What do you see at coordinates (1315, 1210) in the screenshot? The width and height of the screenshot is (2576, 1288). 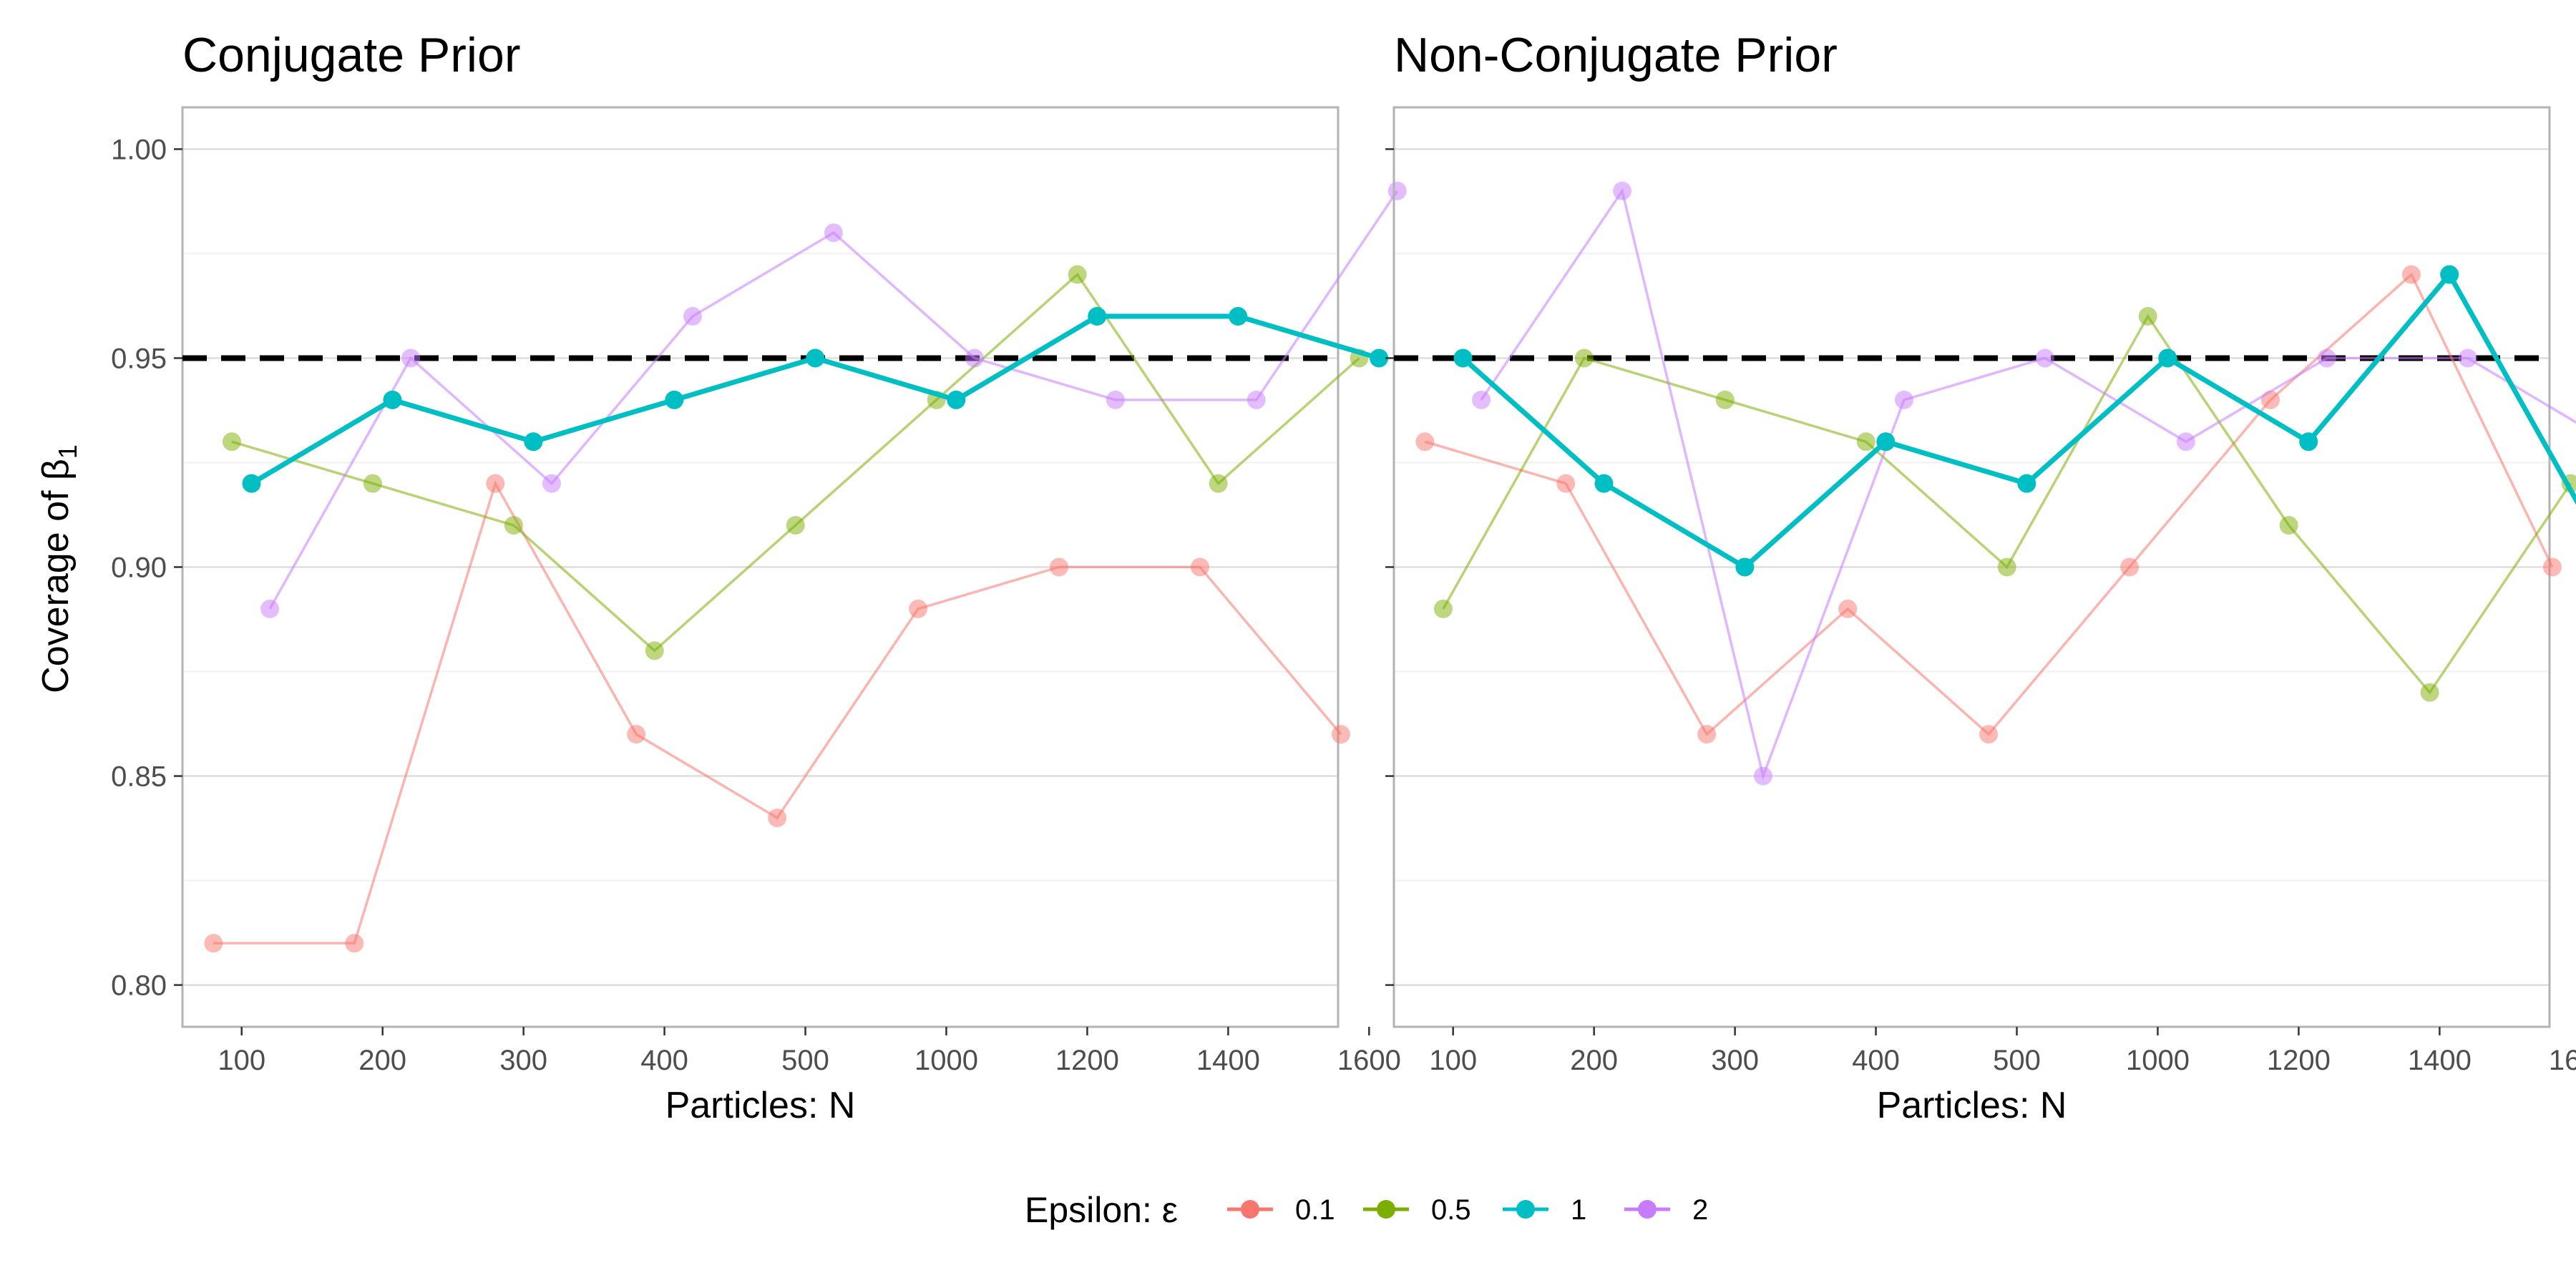 I see `legend-label: 0.1` at bounding box center [1315, 1210].